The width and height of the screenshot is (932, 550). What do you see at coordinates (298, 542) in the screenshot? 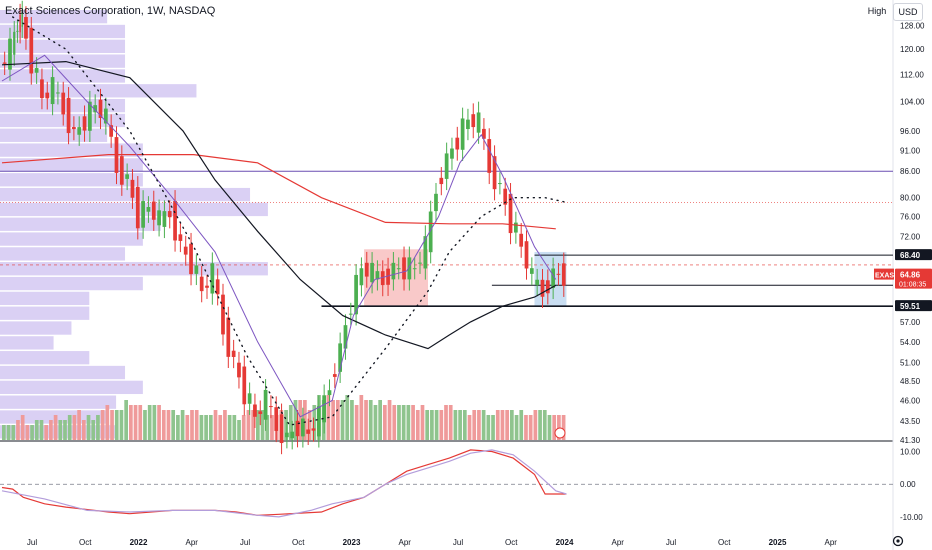
I see `time-tick-label: Oct` at bounding box center [298, 542].